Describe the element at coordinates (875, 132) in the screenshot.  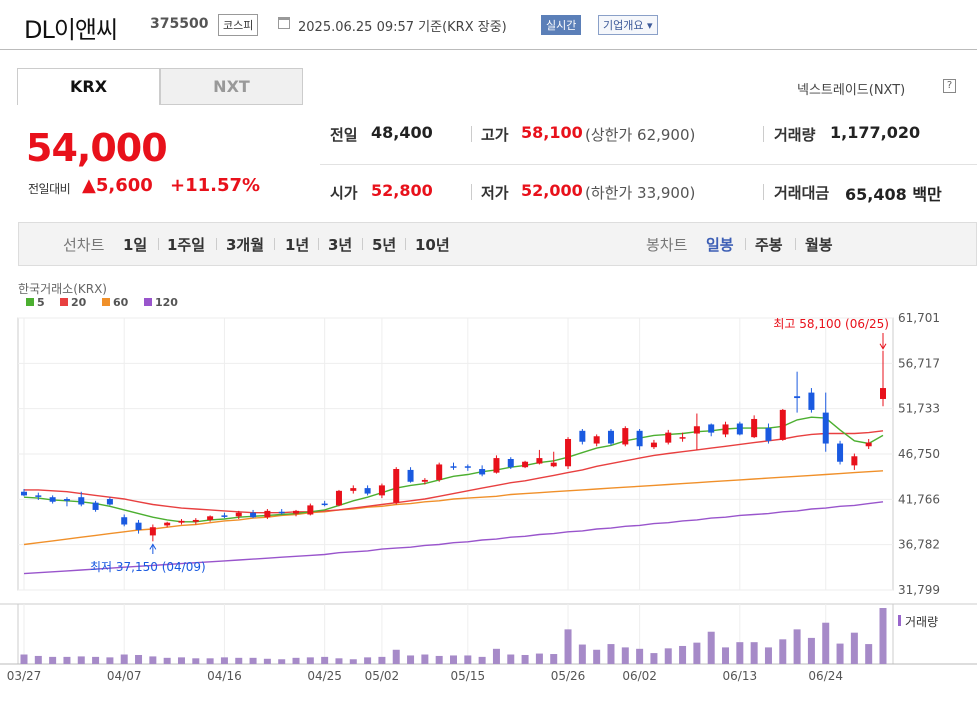
I see `volume-value: 1,177,020` at that location.